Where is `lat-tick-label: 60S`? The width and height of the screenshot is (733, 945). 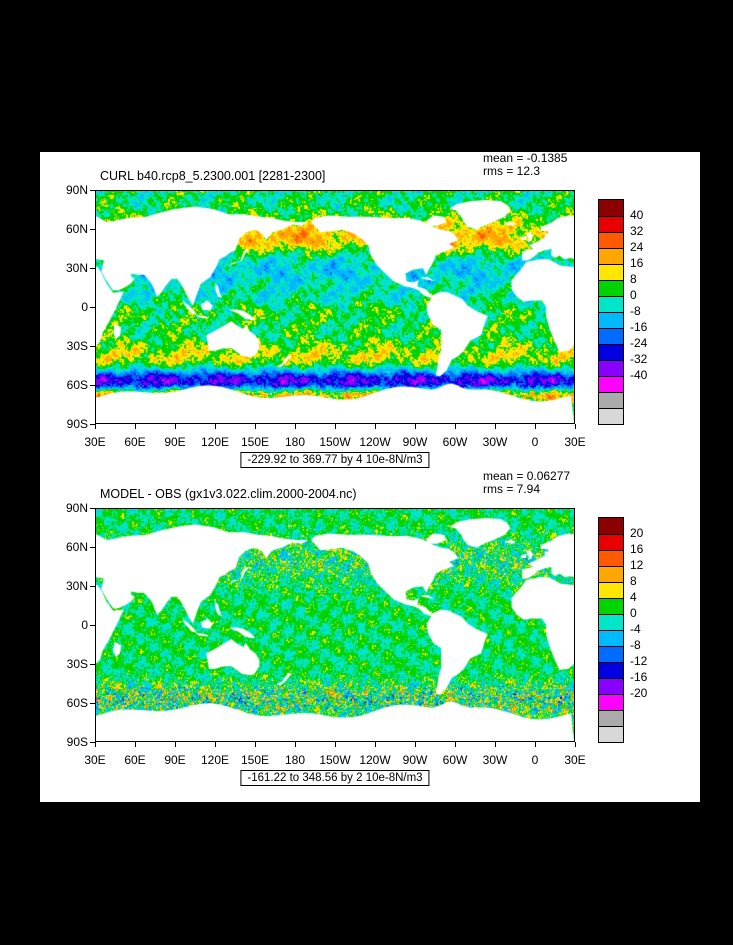 lat-tick-label: 60S is located at coordinates (77, 703).